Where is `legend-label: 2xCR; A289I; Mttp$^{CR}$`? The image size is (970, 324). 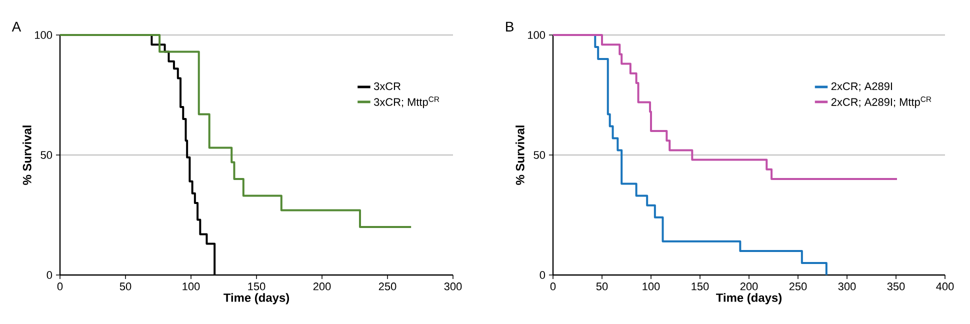 legend-label: 2xCR; A289I; Mttp$^{CR}$ is located at coordinates (881, 102).